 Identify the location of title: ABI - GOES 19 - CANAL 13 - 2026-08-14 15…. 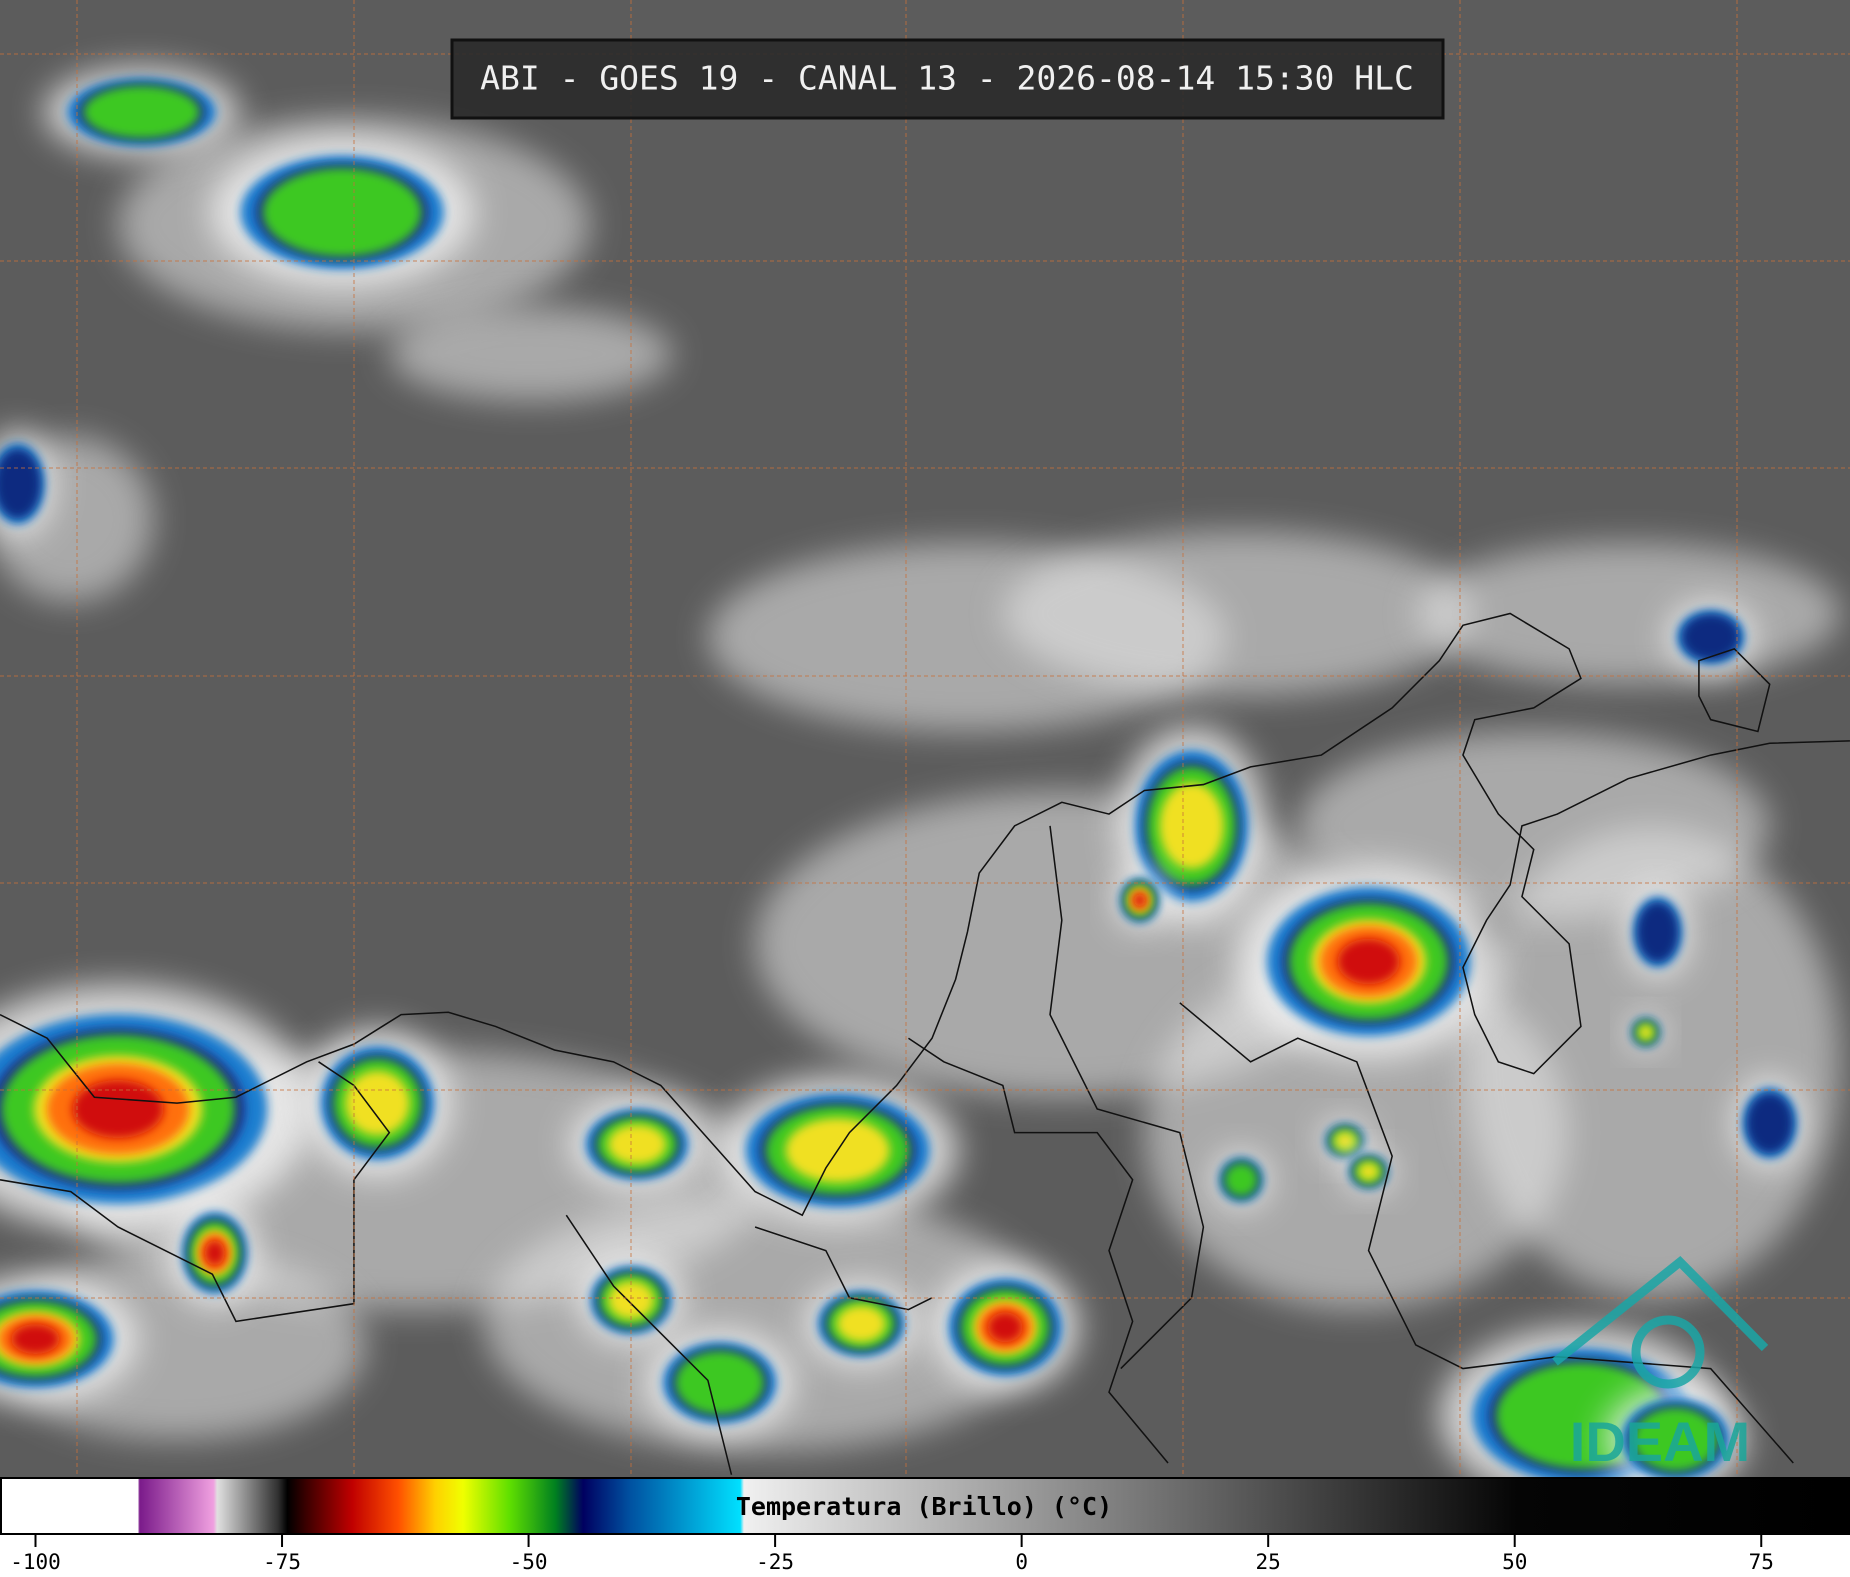
(947, 78).